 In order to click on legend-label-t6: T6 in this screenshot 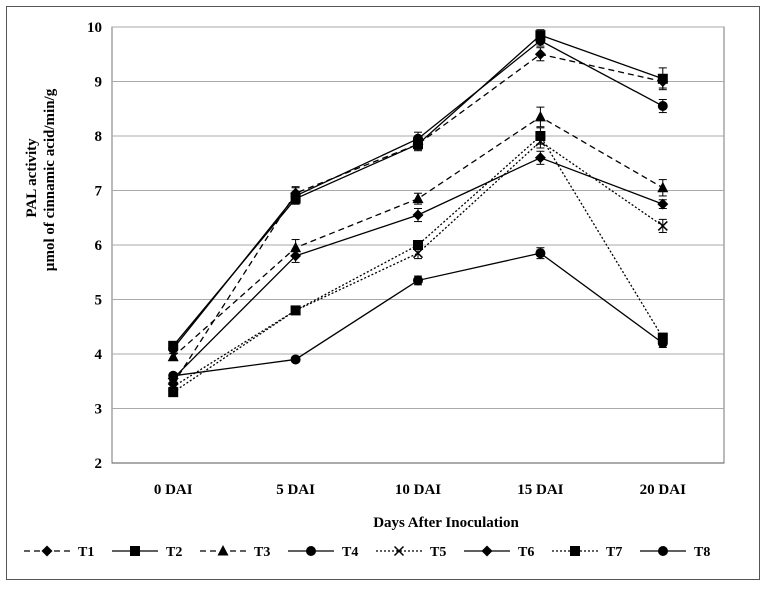, I will do `click(526, 552)`.